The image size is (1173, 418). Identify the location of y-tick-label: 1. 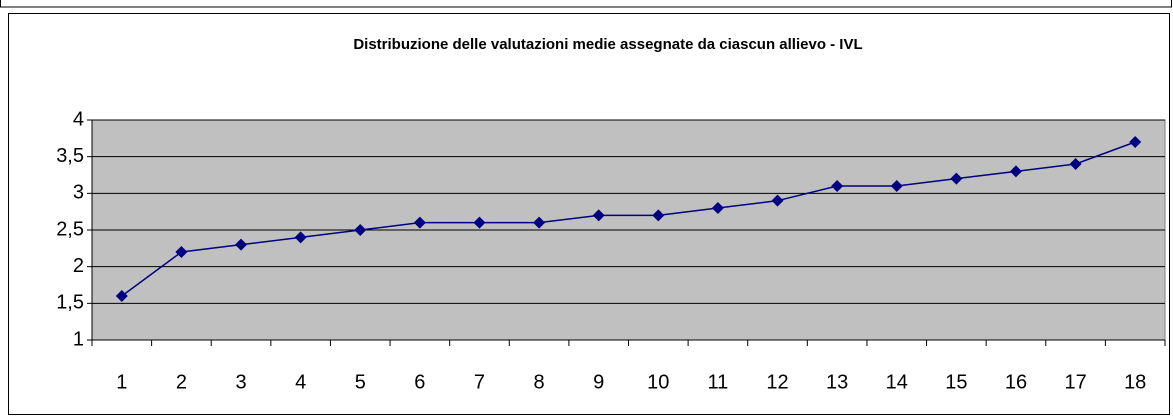
(78, 339).